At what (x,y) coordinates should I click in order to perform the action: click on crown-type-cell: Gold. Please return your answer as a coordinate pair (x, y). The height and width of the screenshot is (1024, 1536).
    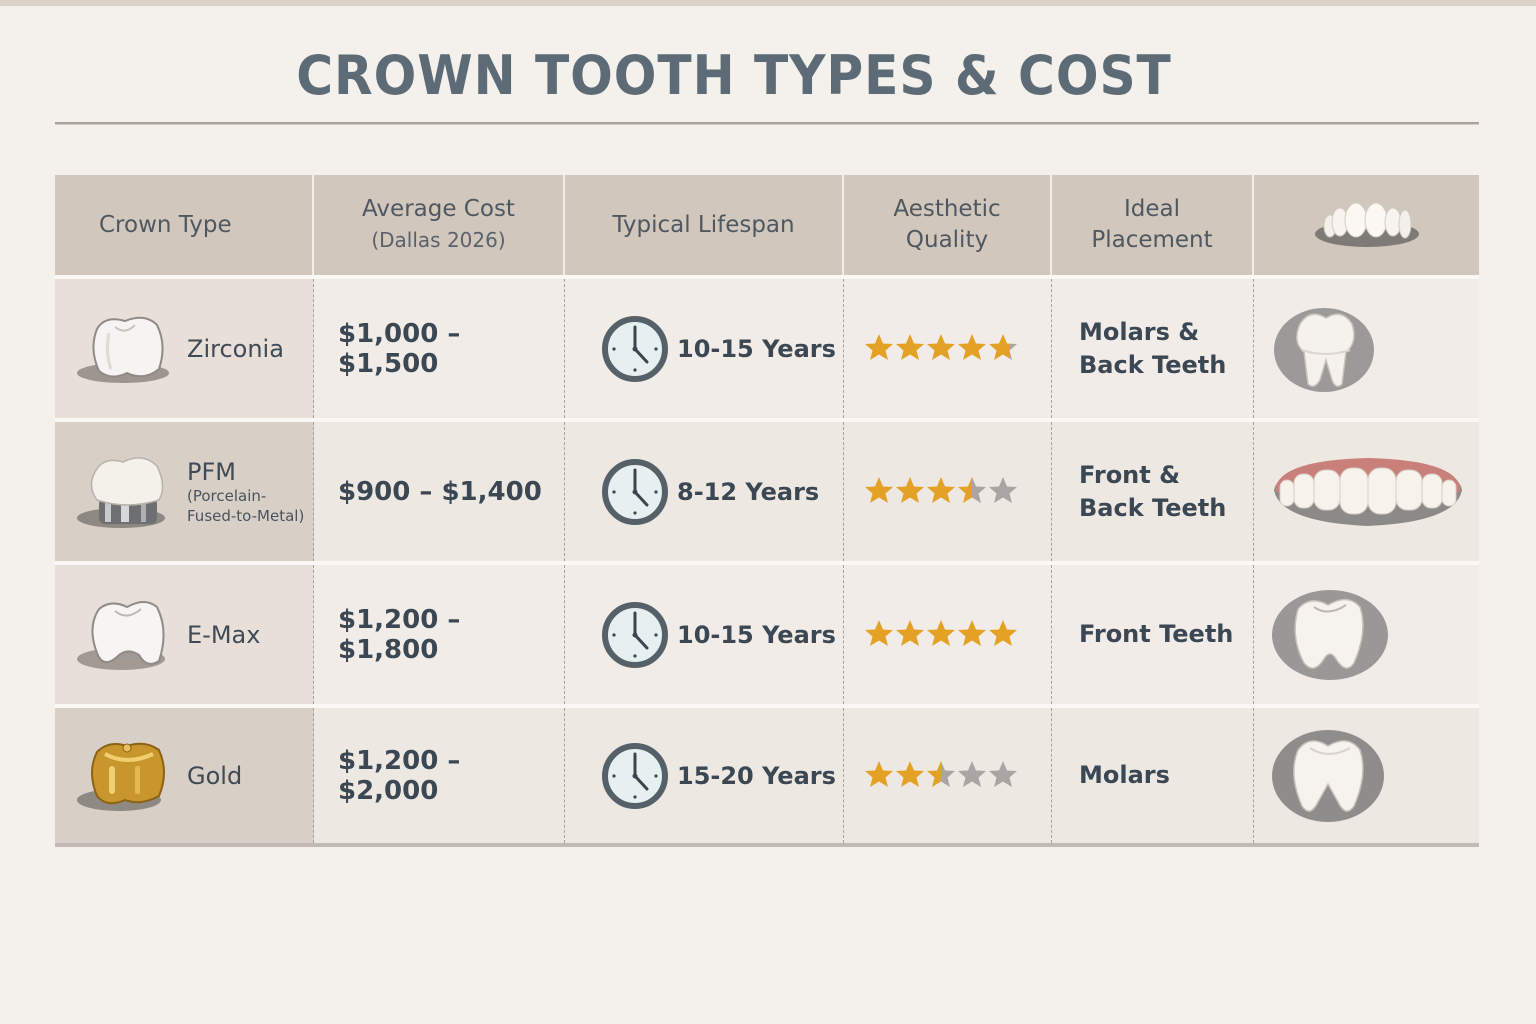
    Looking at the image, I should click on (184, 775).